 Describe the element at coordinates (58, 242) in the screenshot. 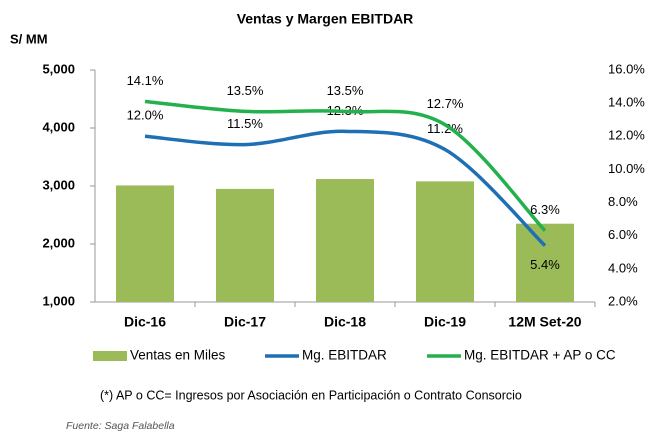

I see `y-tick-label: 2,000` at that location.